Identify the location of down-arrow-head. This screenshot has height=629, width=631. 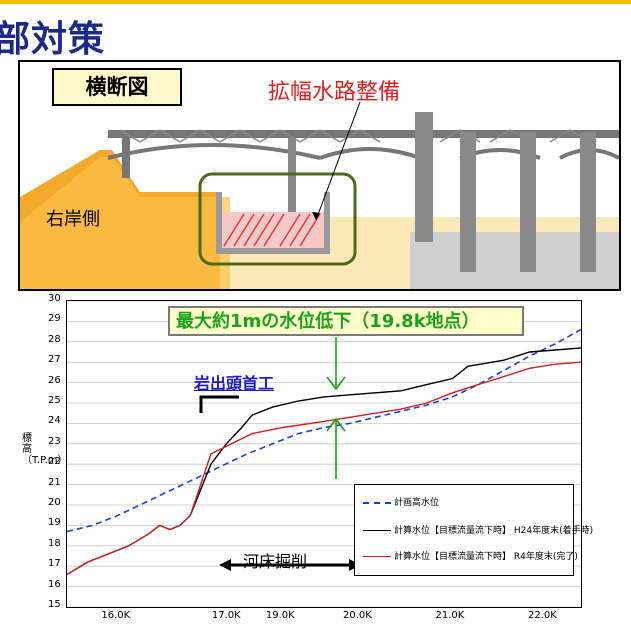
(336, 383).